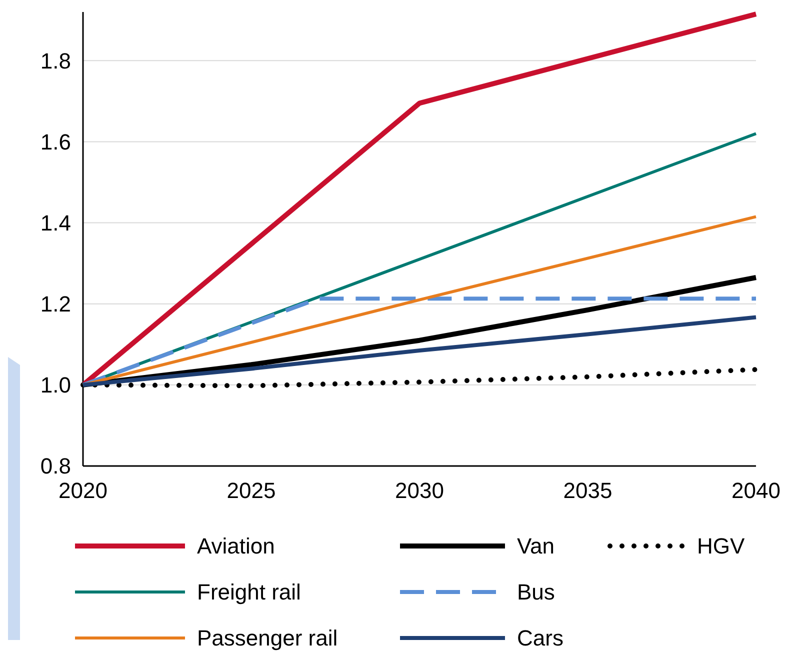 This screenshot has width=792, height=656. I want to click on y-tick-label: 1.4, so click(55, 223).